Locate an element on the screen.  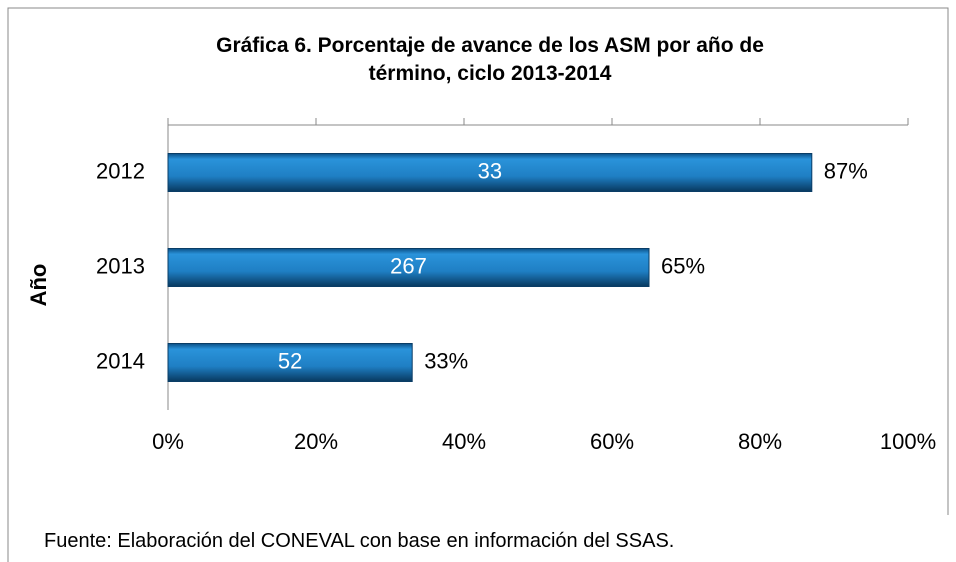
value-label: 65% is located at coordinates (683, 265).